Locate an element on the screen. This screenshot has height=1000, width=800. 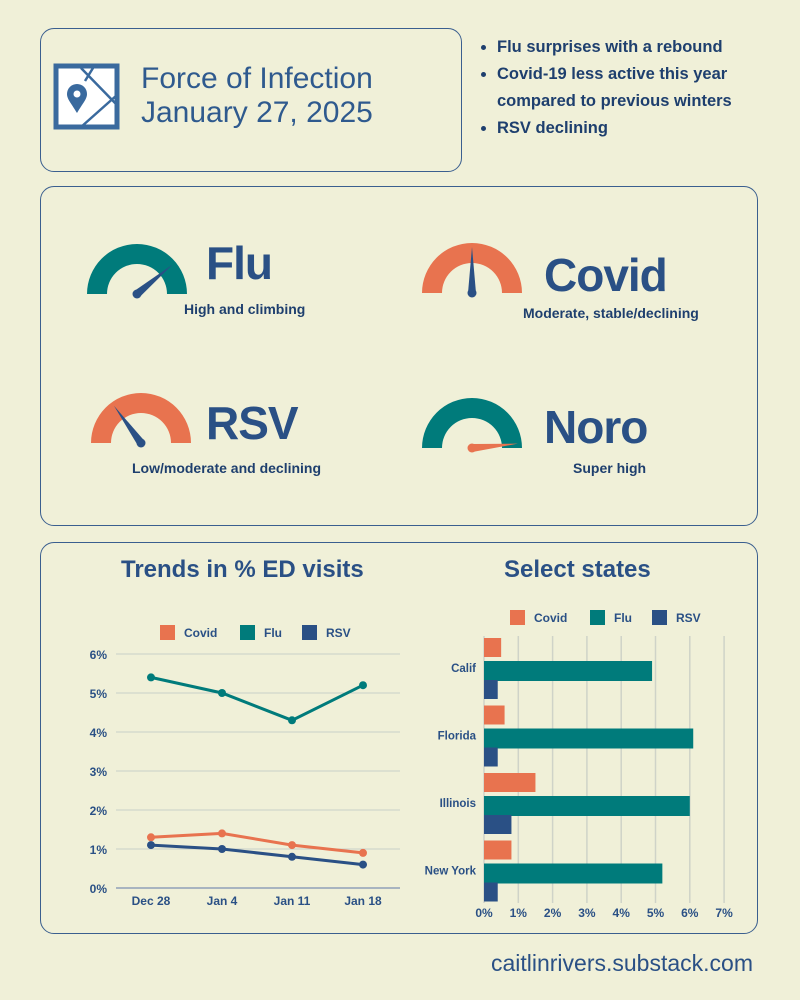
map-pin-icon is located at coordinates (86, 96).